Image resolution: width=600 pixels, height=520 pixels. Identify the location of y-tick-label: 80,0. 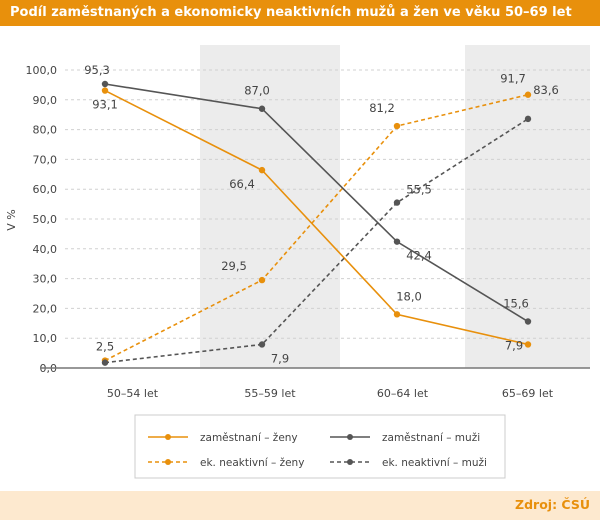
(45, 130).